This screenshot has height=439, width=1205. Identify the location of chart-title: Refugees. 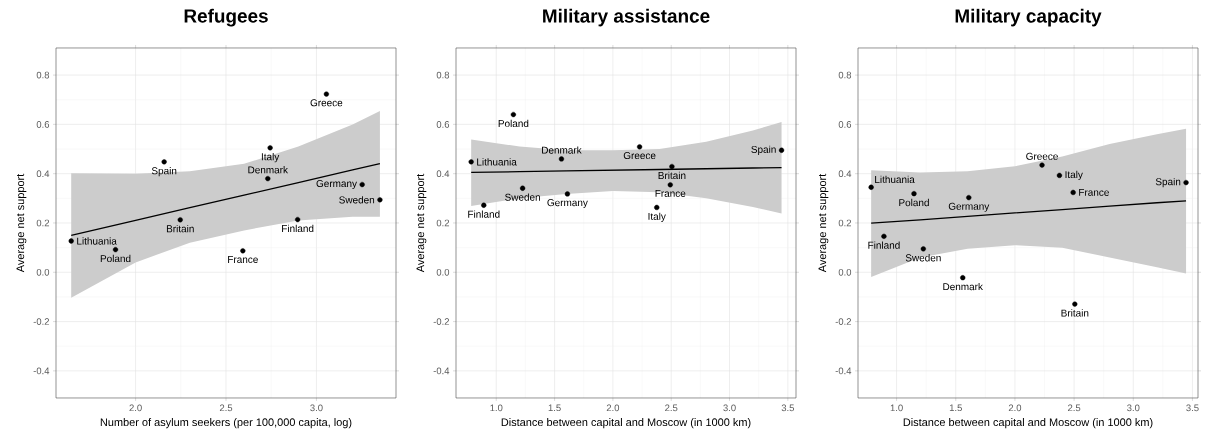
(226, 17).